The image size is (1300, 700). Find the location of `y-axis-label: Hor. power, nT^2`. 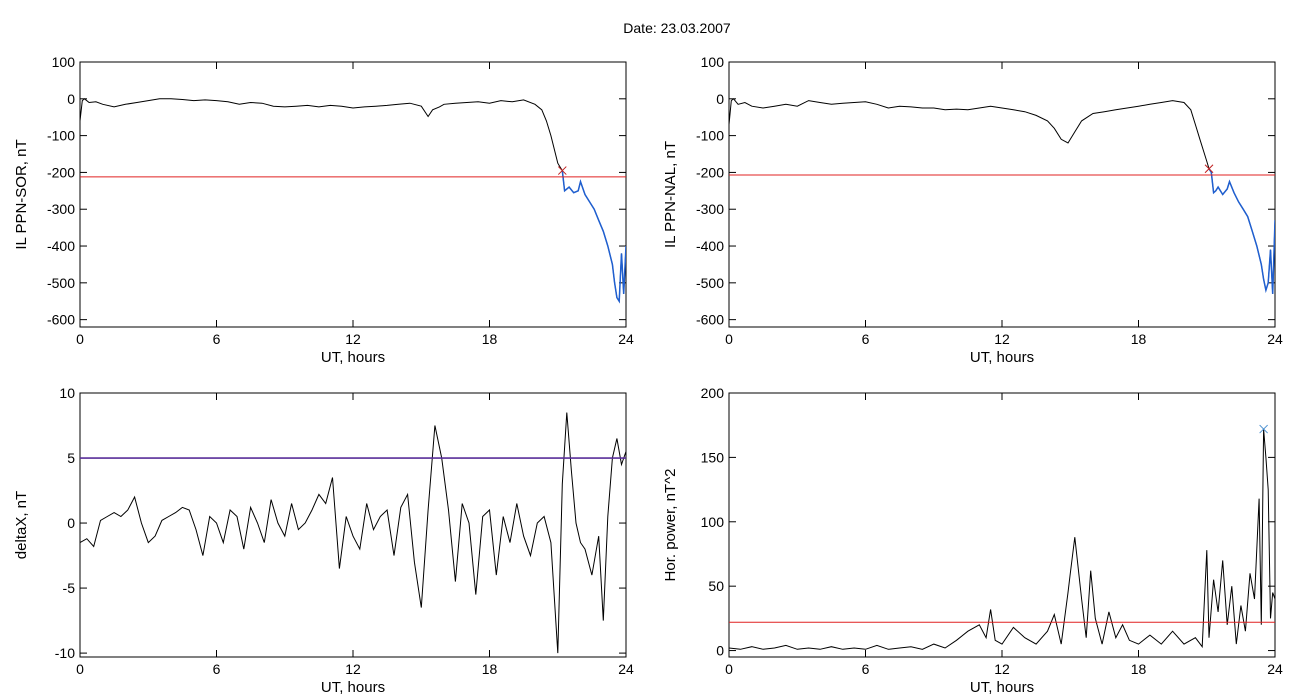

y-axis-label: Hor. power, nT^2 is located at coordinates (670, 525).